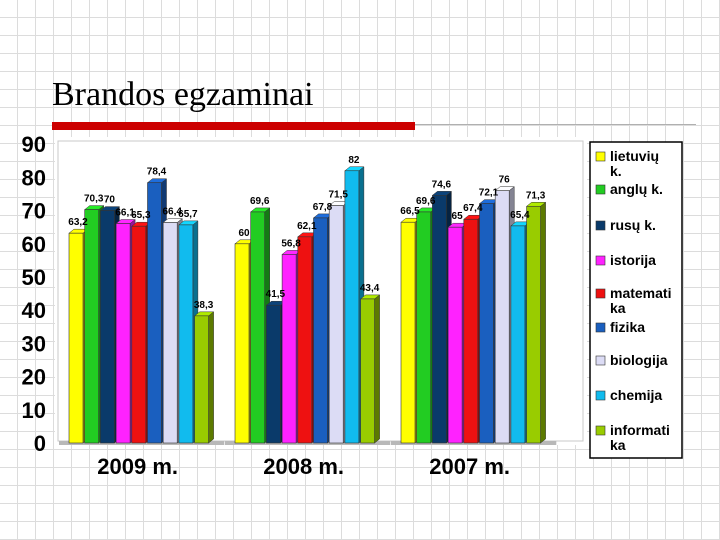 This screenshot has width=720, height=540. I want to click on data-label: 72,1, so click(489, 193).